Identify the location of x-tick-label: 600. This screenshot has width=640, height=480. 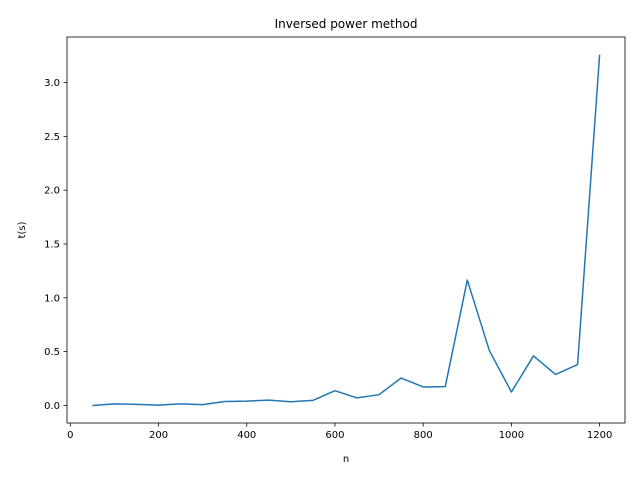
(334, 435).